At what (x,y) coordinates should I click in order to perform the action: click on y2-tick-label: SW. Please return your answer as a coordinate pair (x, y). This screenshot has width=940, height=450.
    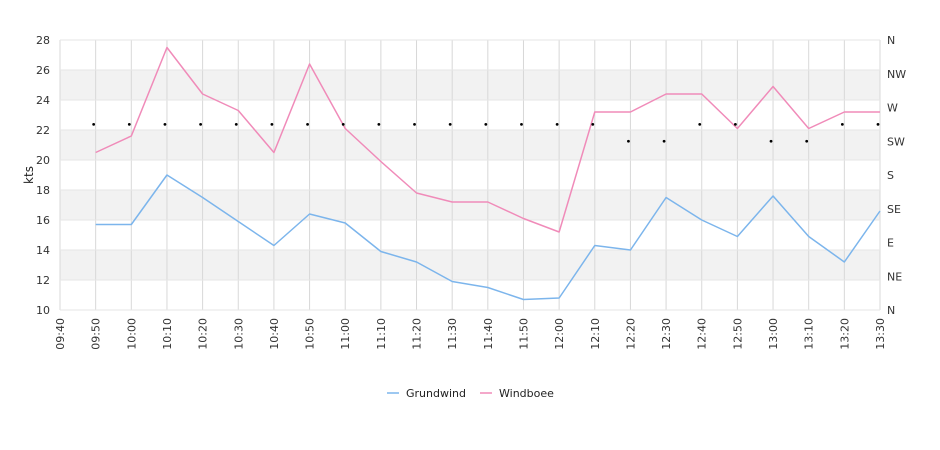
    Looking at the image, I should click on (896, 141).